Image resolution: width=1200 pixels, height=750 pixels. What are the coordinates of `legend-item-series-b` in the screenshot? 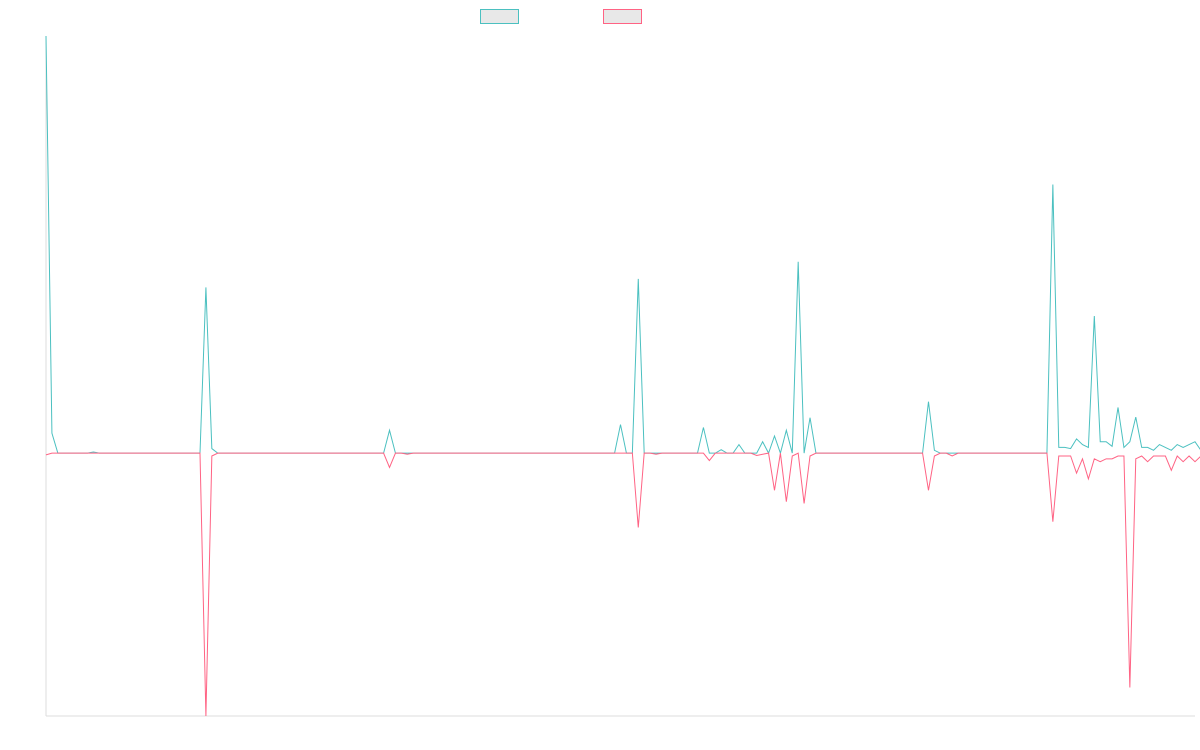 It's located at (622, 16).